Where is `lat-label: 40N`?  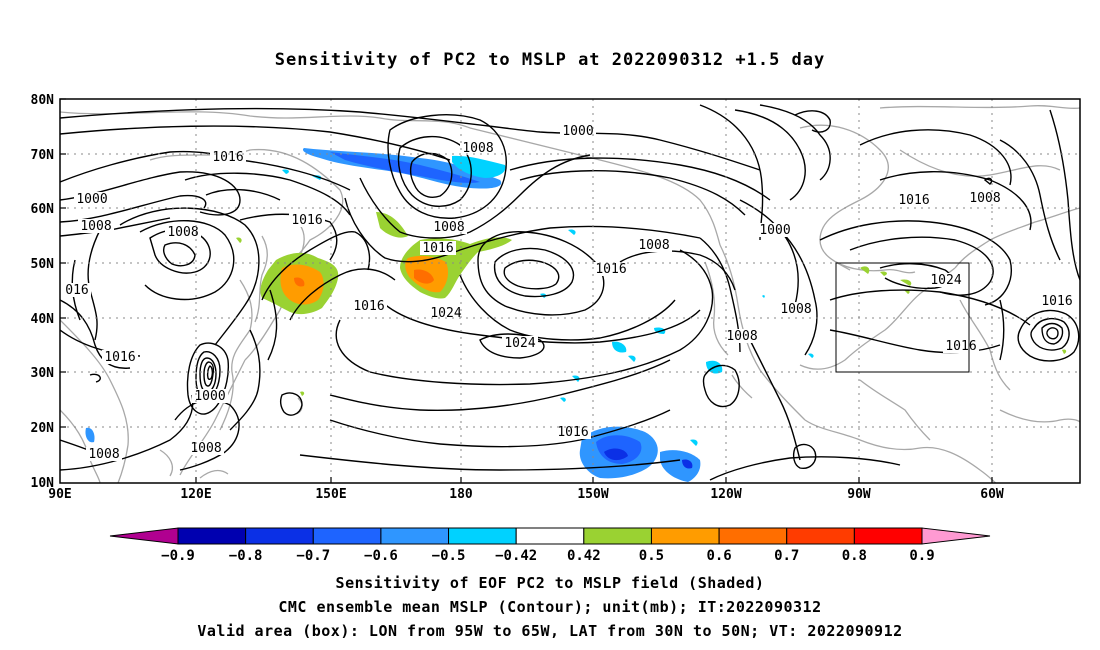 lat-label: 40N is located at coordinates (43, 319).